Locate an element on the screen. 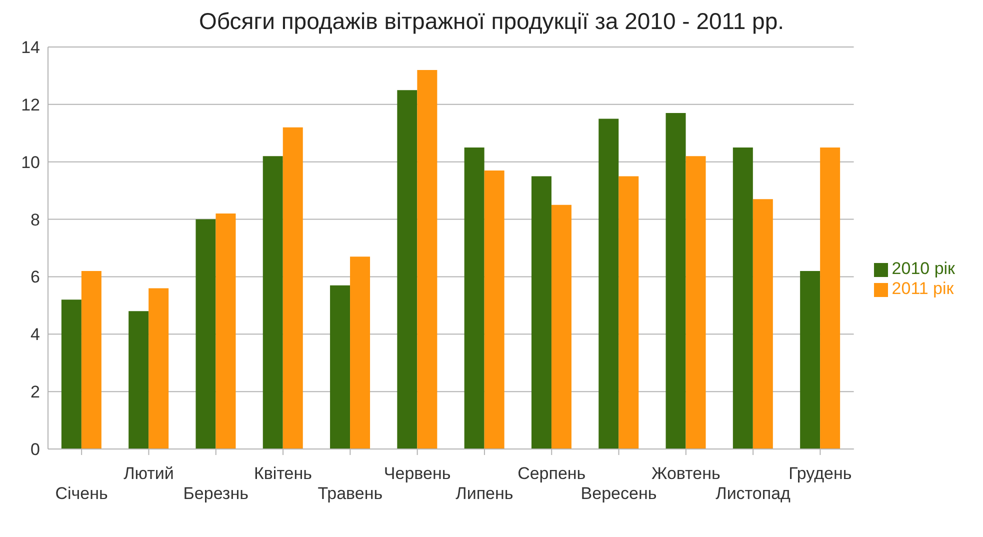 Image resolution: width=983 pixels, height=537 pixels. y-tick-label: 6 is located at coordinates (35, 277).